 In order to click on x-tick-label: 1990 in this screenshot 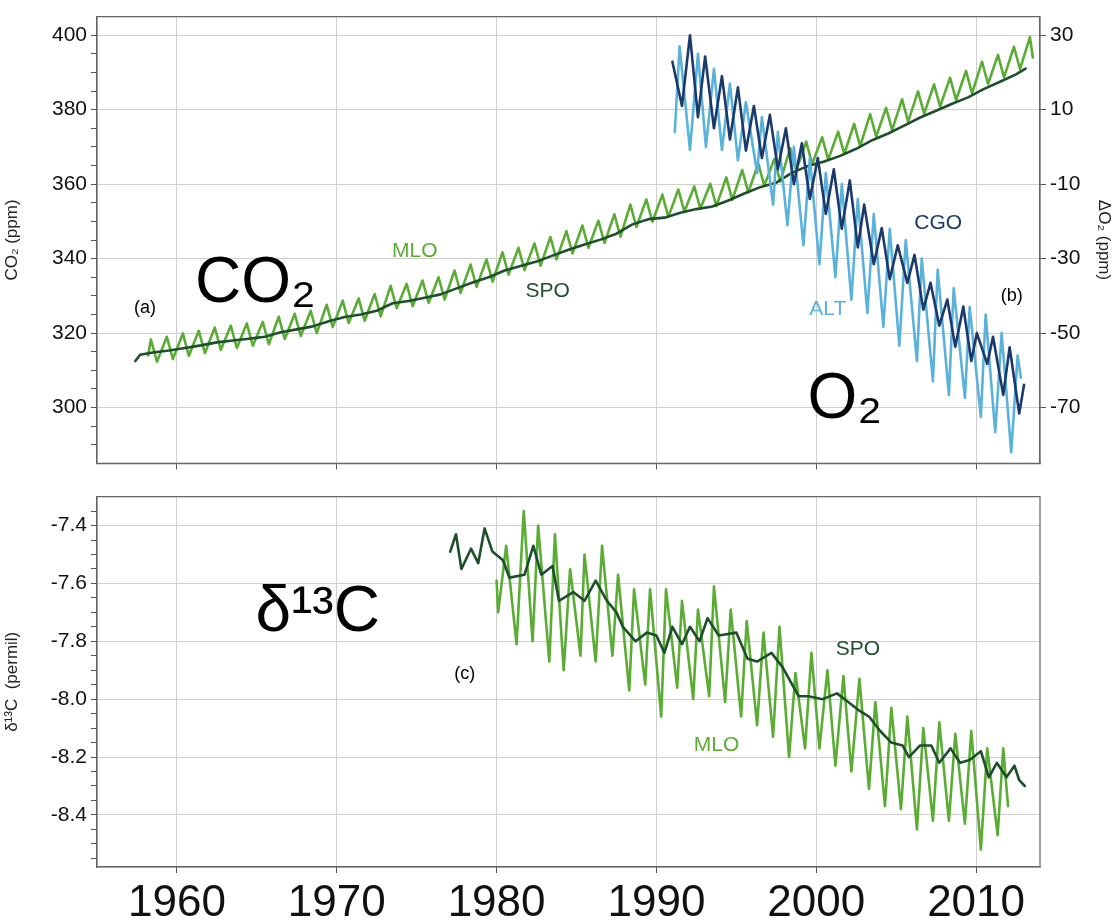, I will do `click(656, 899)`.